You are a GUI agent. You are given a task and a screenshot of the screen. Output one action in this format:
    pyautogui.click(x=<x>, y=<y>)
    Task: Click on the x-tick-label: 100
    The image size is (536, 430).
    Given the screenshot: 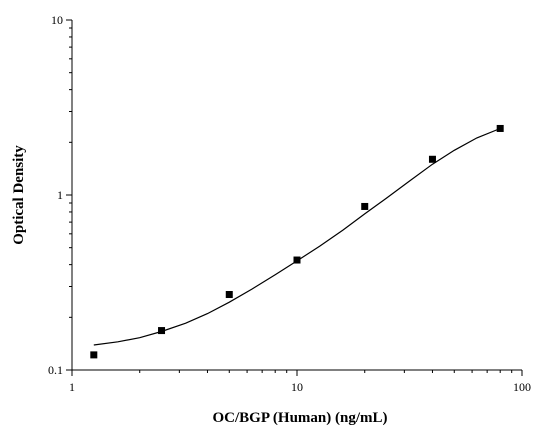 What is the action you would take?
    pyautogui.click(x=522, y=387)
    